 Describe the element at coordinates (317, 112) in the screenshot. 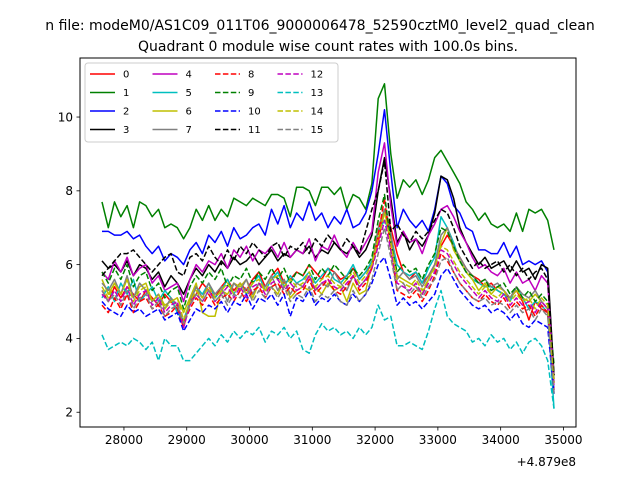

I see `legend-label-14: 14` at that location.